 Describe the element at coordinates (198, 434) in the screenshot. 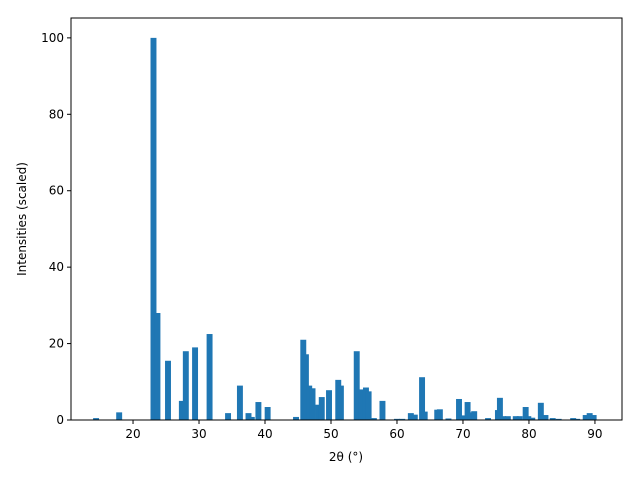

I see `x-tick-label: 30` at that location.